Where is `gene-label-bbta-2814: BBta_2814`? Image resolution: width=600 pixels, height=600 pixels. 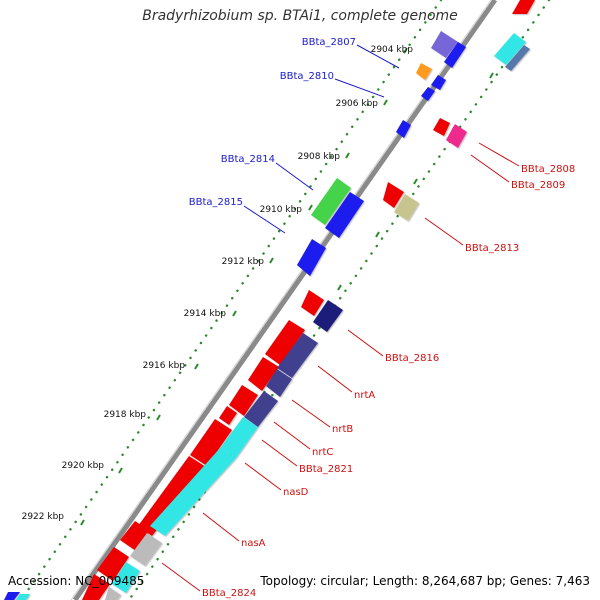
gene-label-bbta-2814: BBta_2814 is located at coordinates (248, 159).